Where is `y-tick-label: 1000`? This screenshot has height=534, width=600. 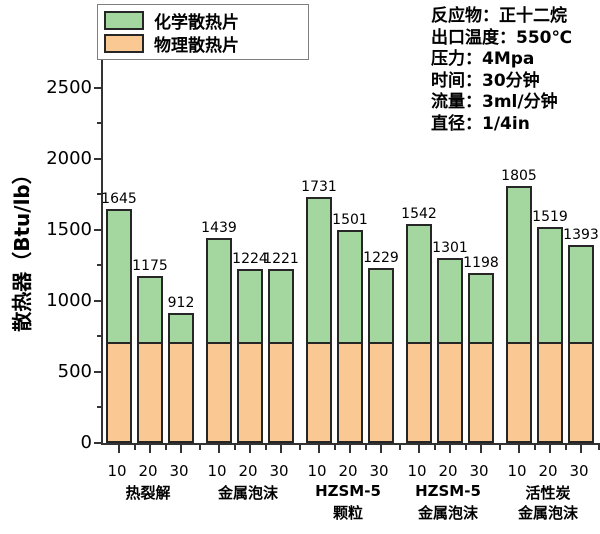
y-tick-label: 1000 is located at coordinates (69, 300).